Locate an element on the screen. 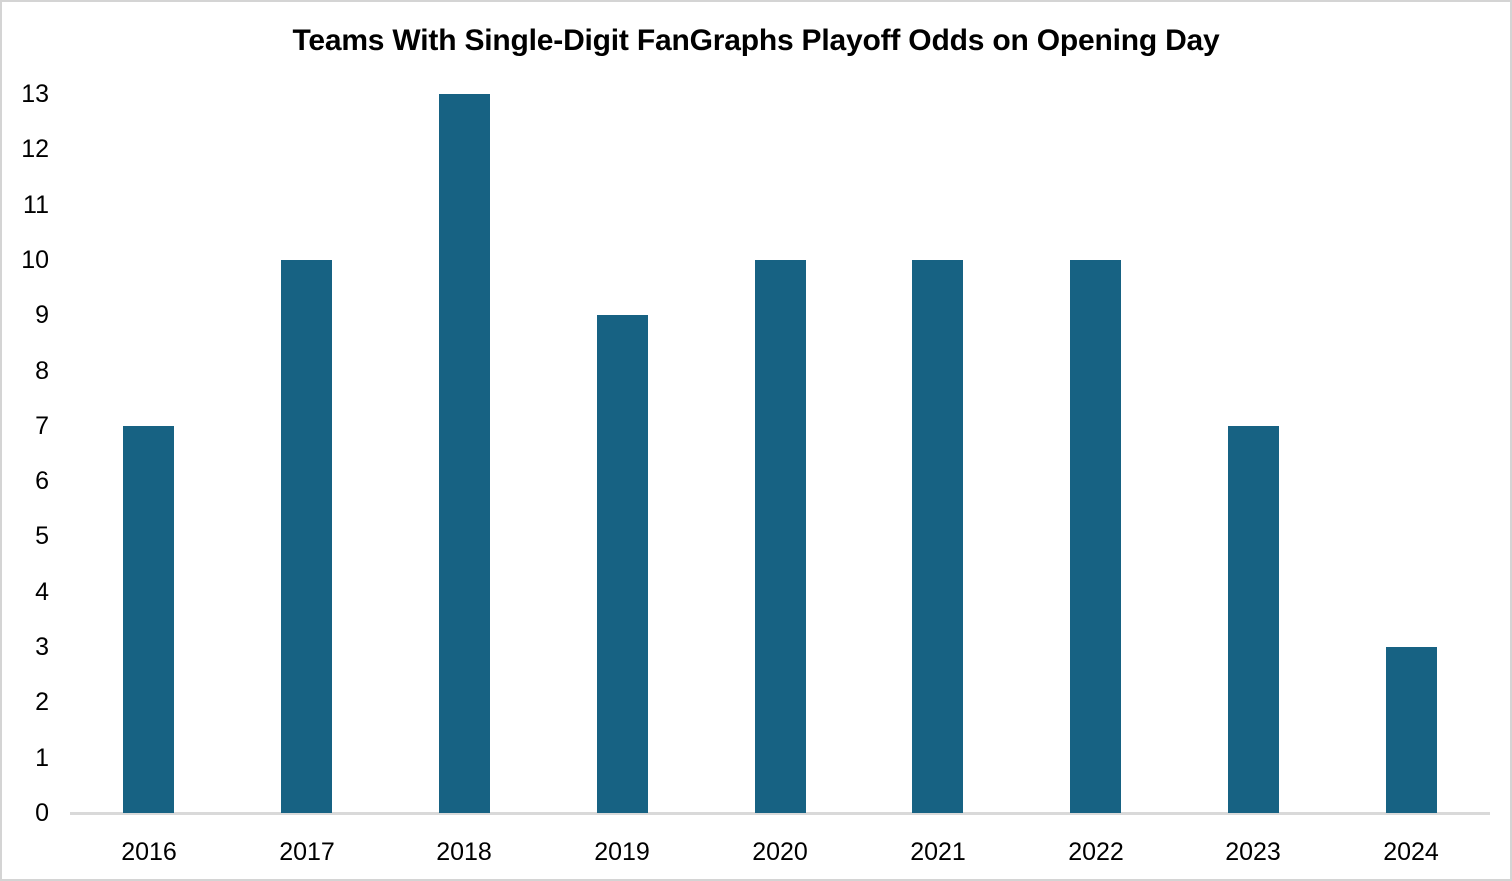  y-tick-label: 11 is located at coordinates (36, 204).